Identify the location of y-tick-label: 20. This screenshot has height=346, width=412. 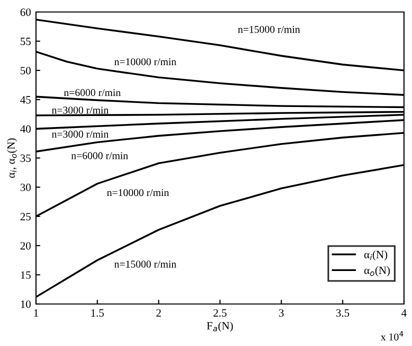
(25, 246).